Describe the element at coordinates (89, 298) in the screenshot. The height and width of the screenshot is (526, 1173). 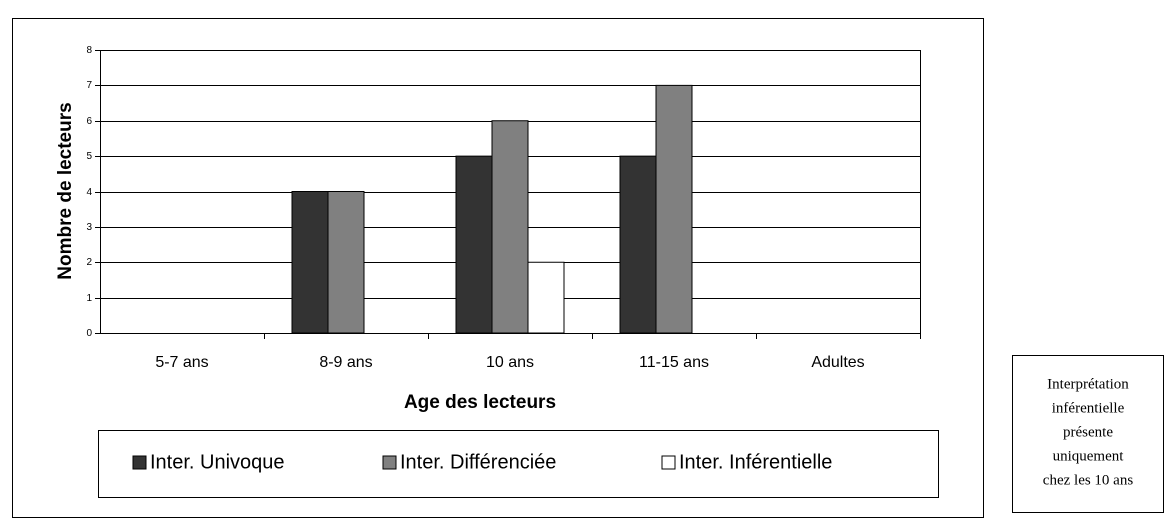
I see `y-tick-label: 1` at that location.